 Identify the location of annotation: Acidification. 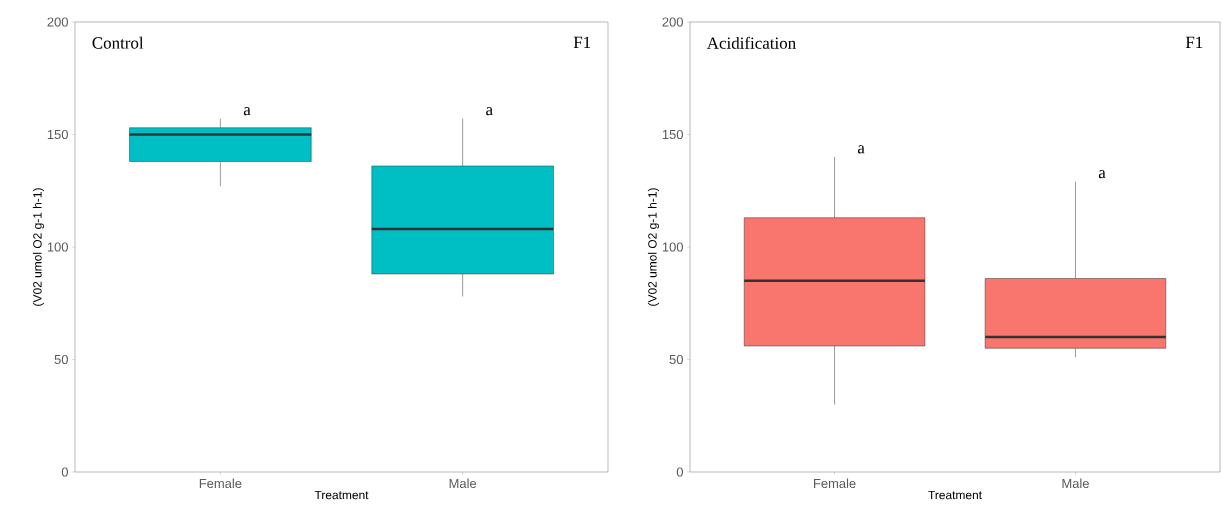
(751, 42).